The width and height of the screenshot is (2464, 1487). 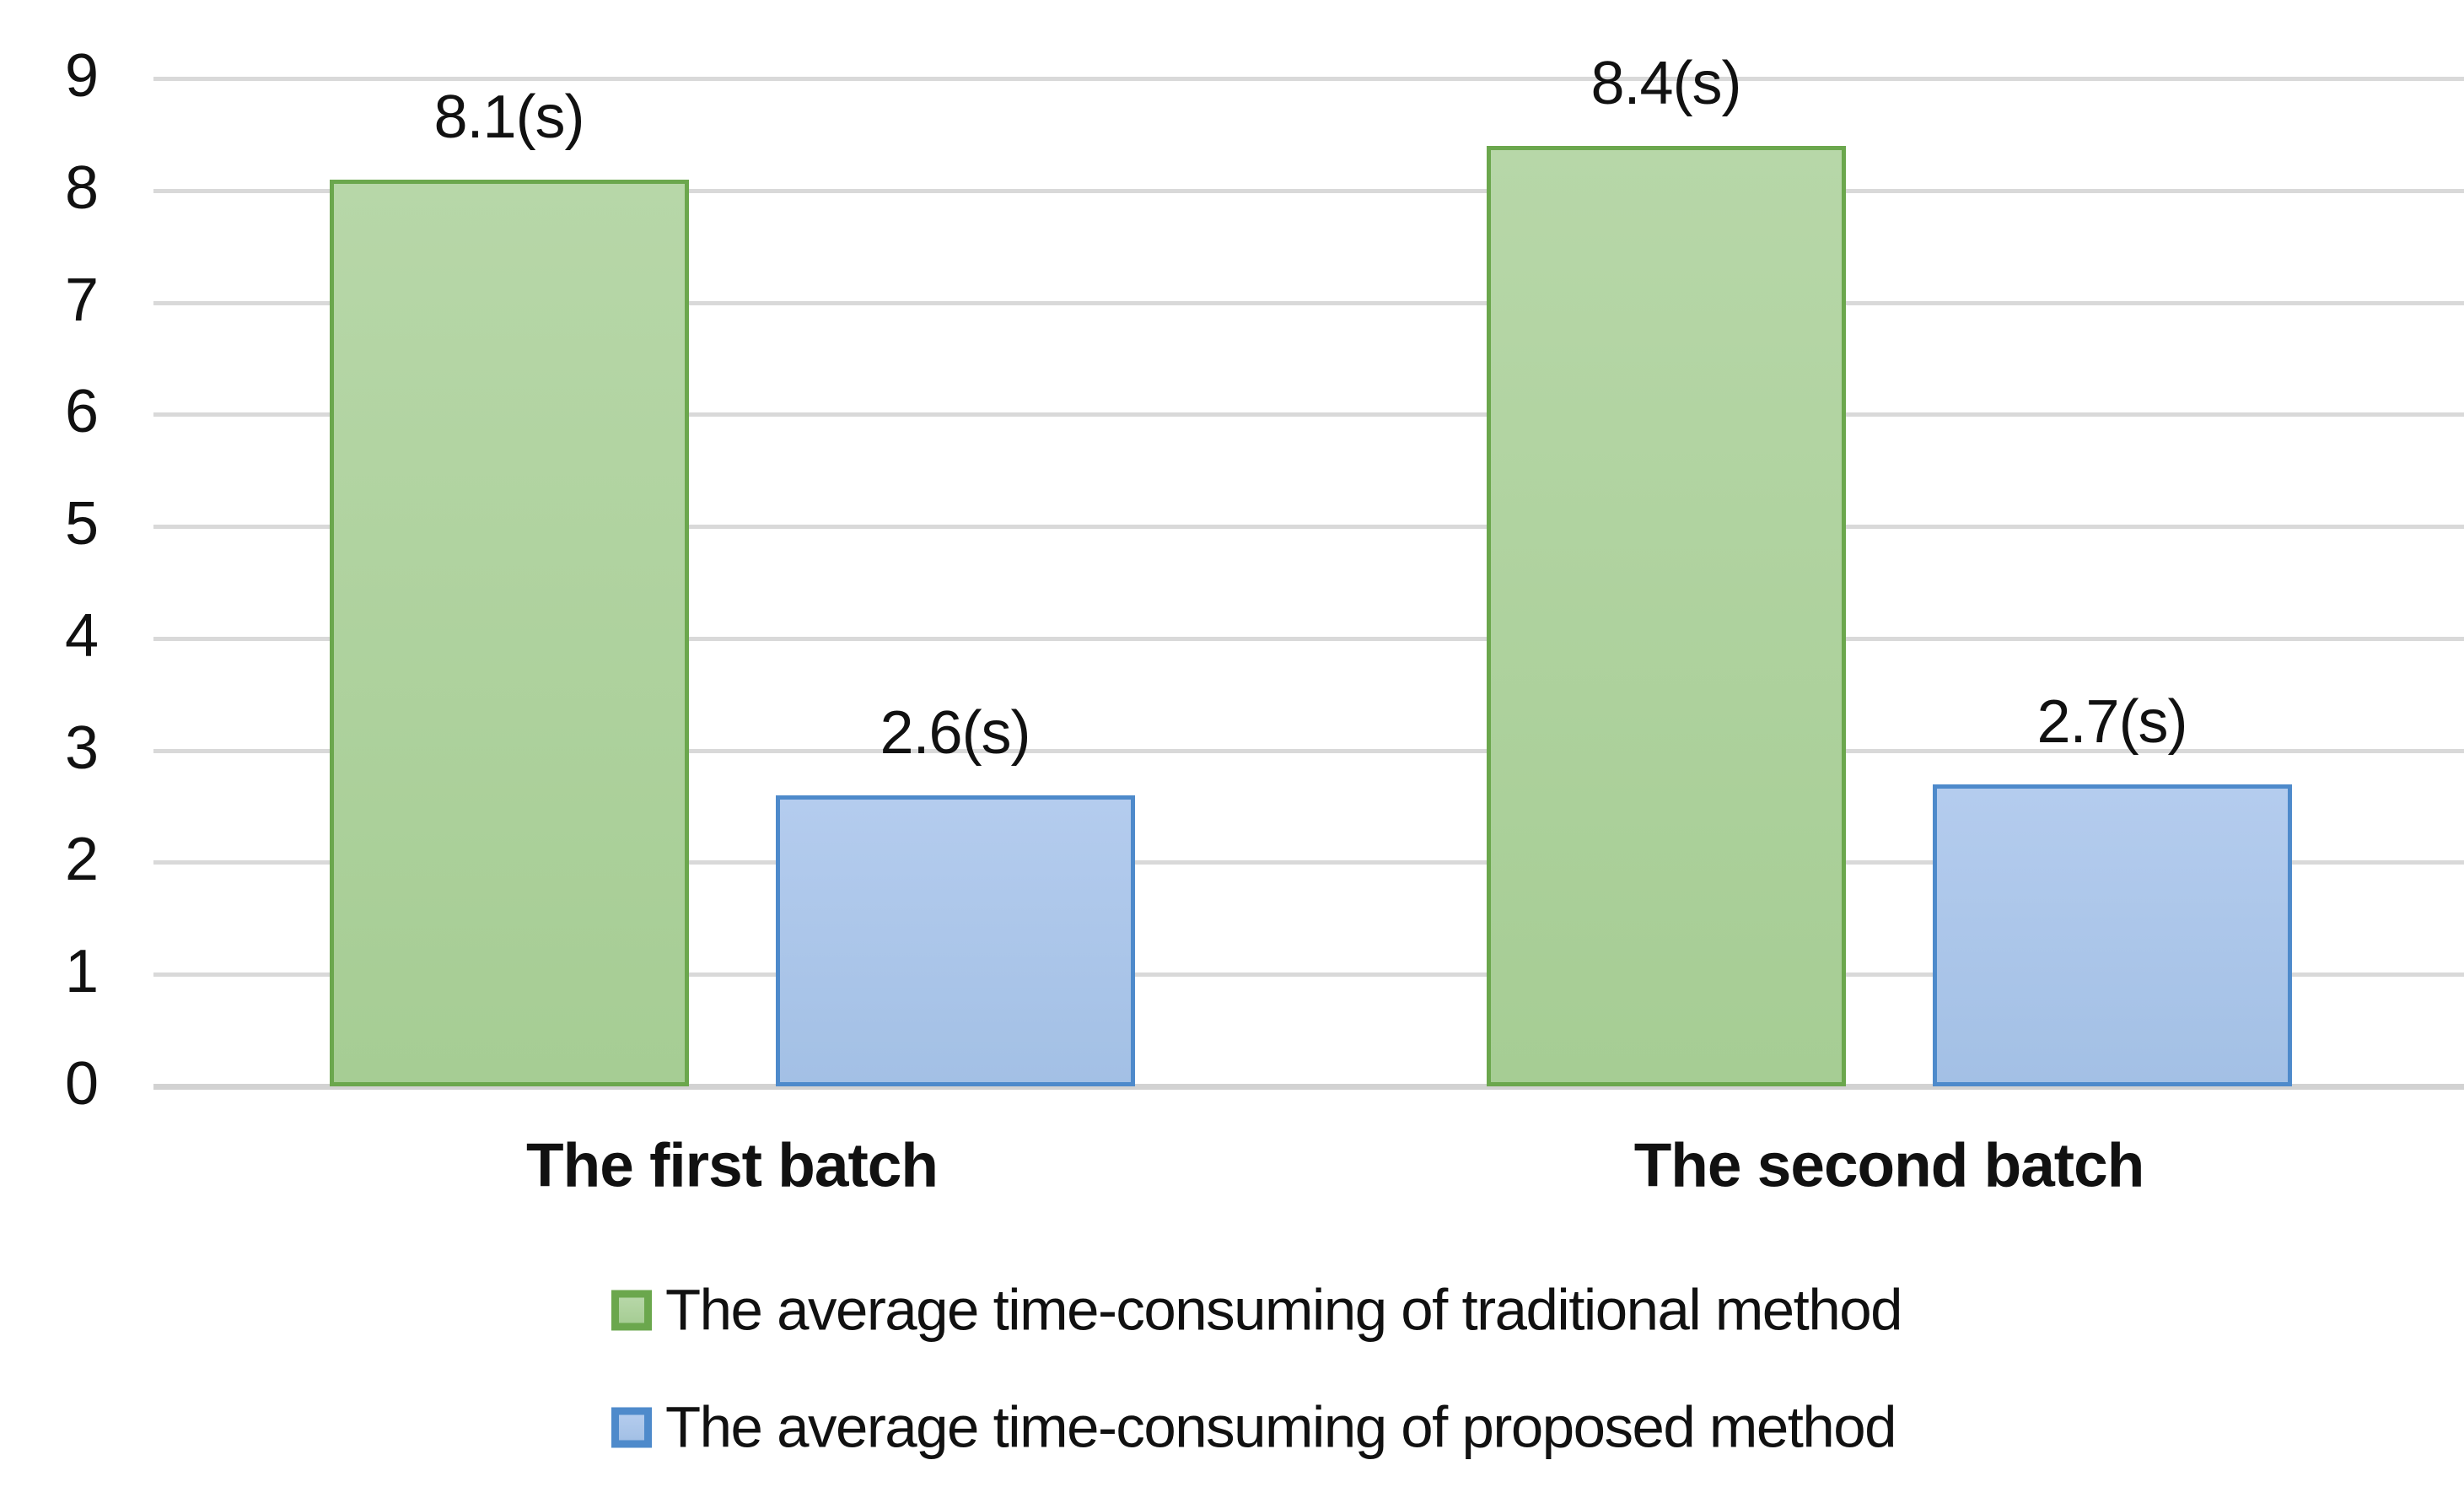 I want to click on y-tick-label: 9, so click(x=81, y=76).